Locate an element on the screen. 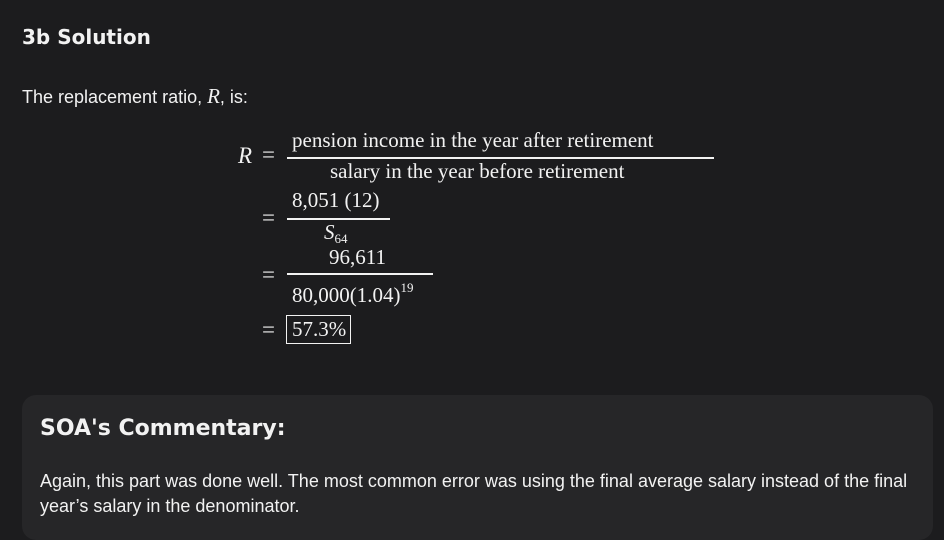 This screenshot has width=944, height=540. fraction2-denominator-base: S is located at coordinates (329, 232).